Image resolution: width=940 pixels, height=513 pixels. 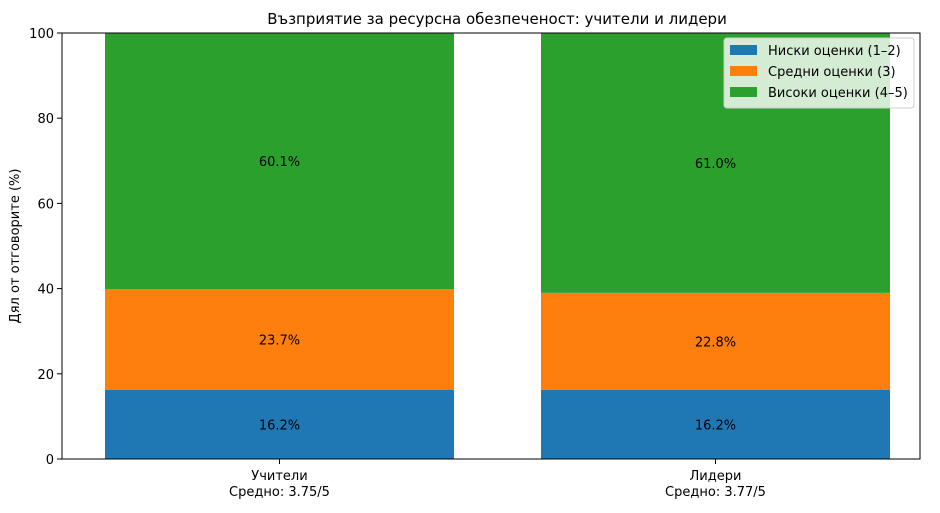 I want to click on legend-label: Ниски оценки (1–2), so click(x=834, y=51).